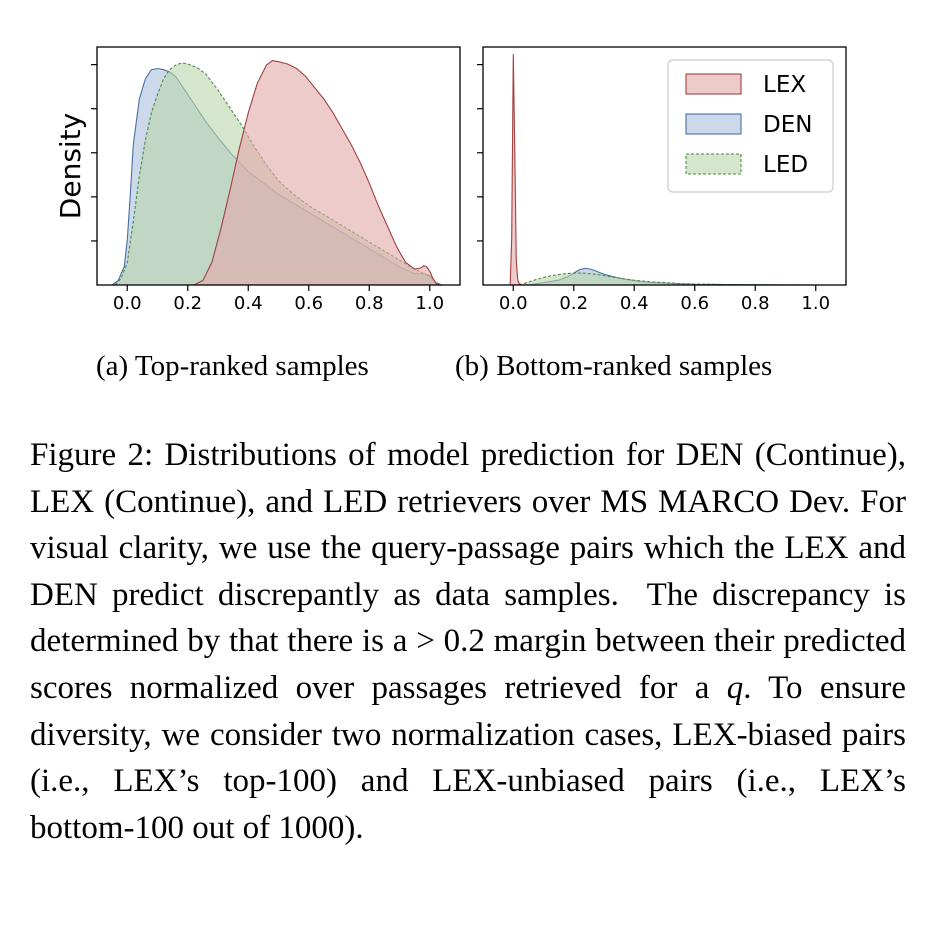 This screenshot has height=936, width=936. Describe the element at coordinates (92, 455) in the screenshot. I see `caption-label: Figure 2:` at that location.